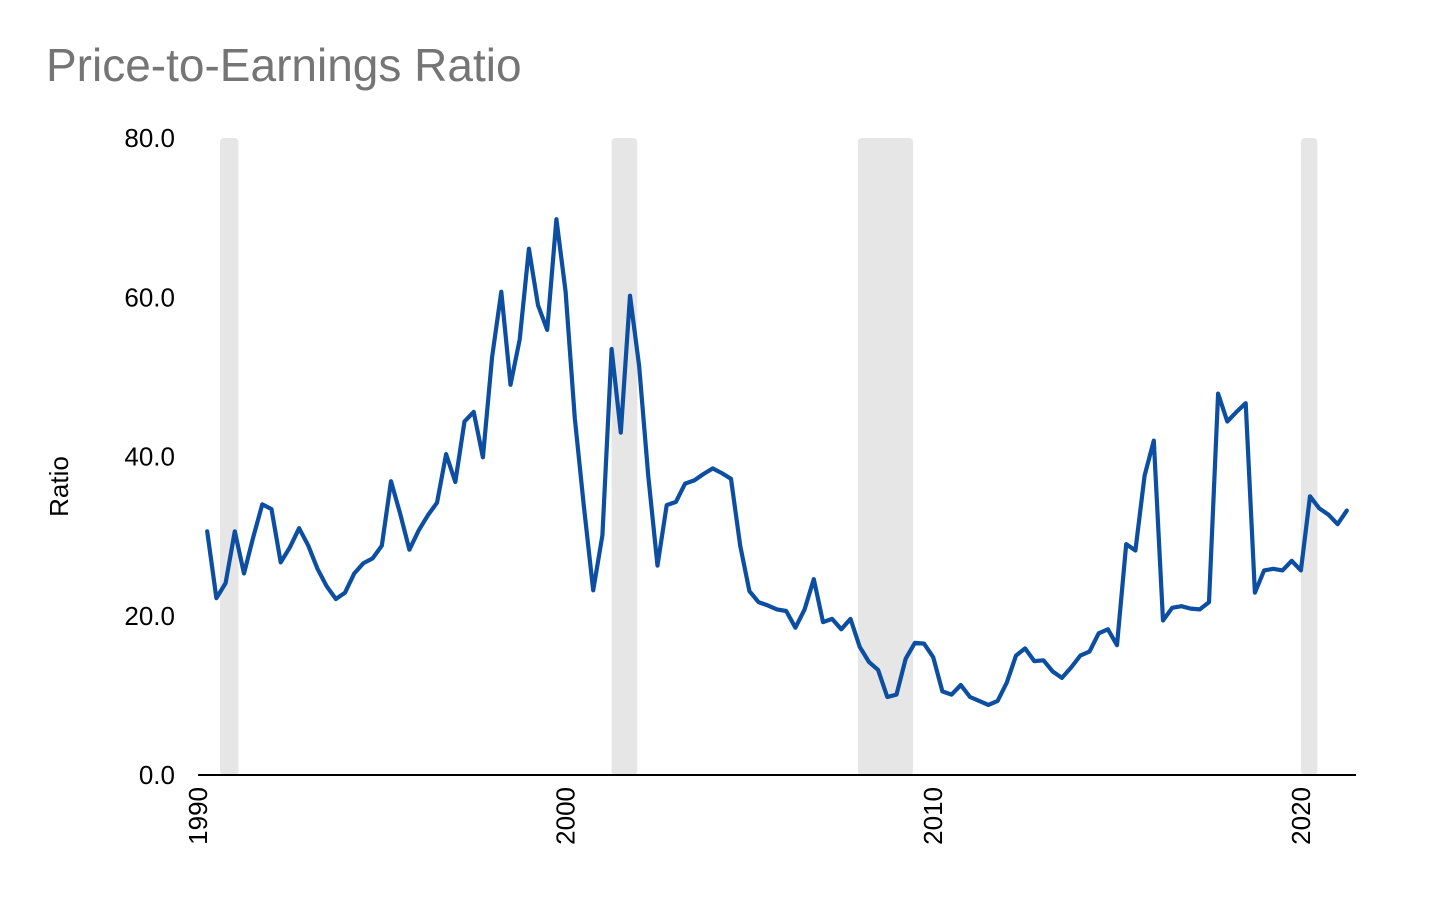 This screenshot has height=900, width=1456. I want to click on x-tick-label: 2000, so click(566, 816).